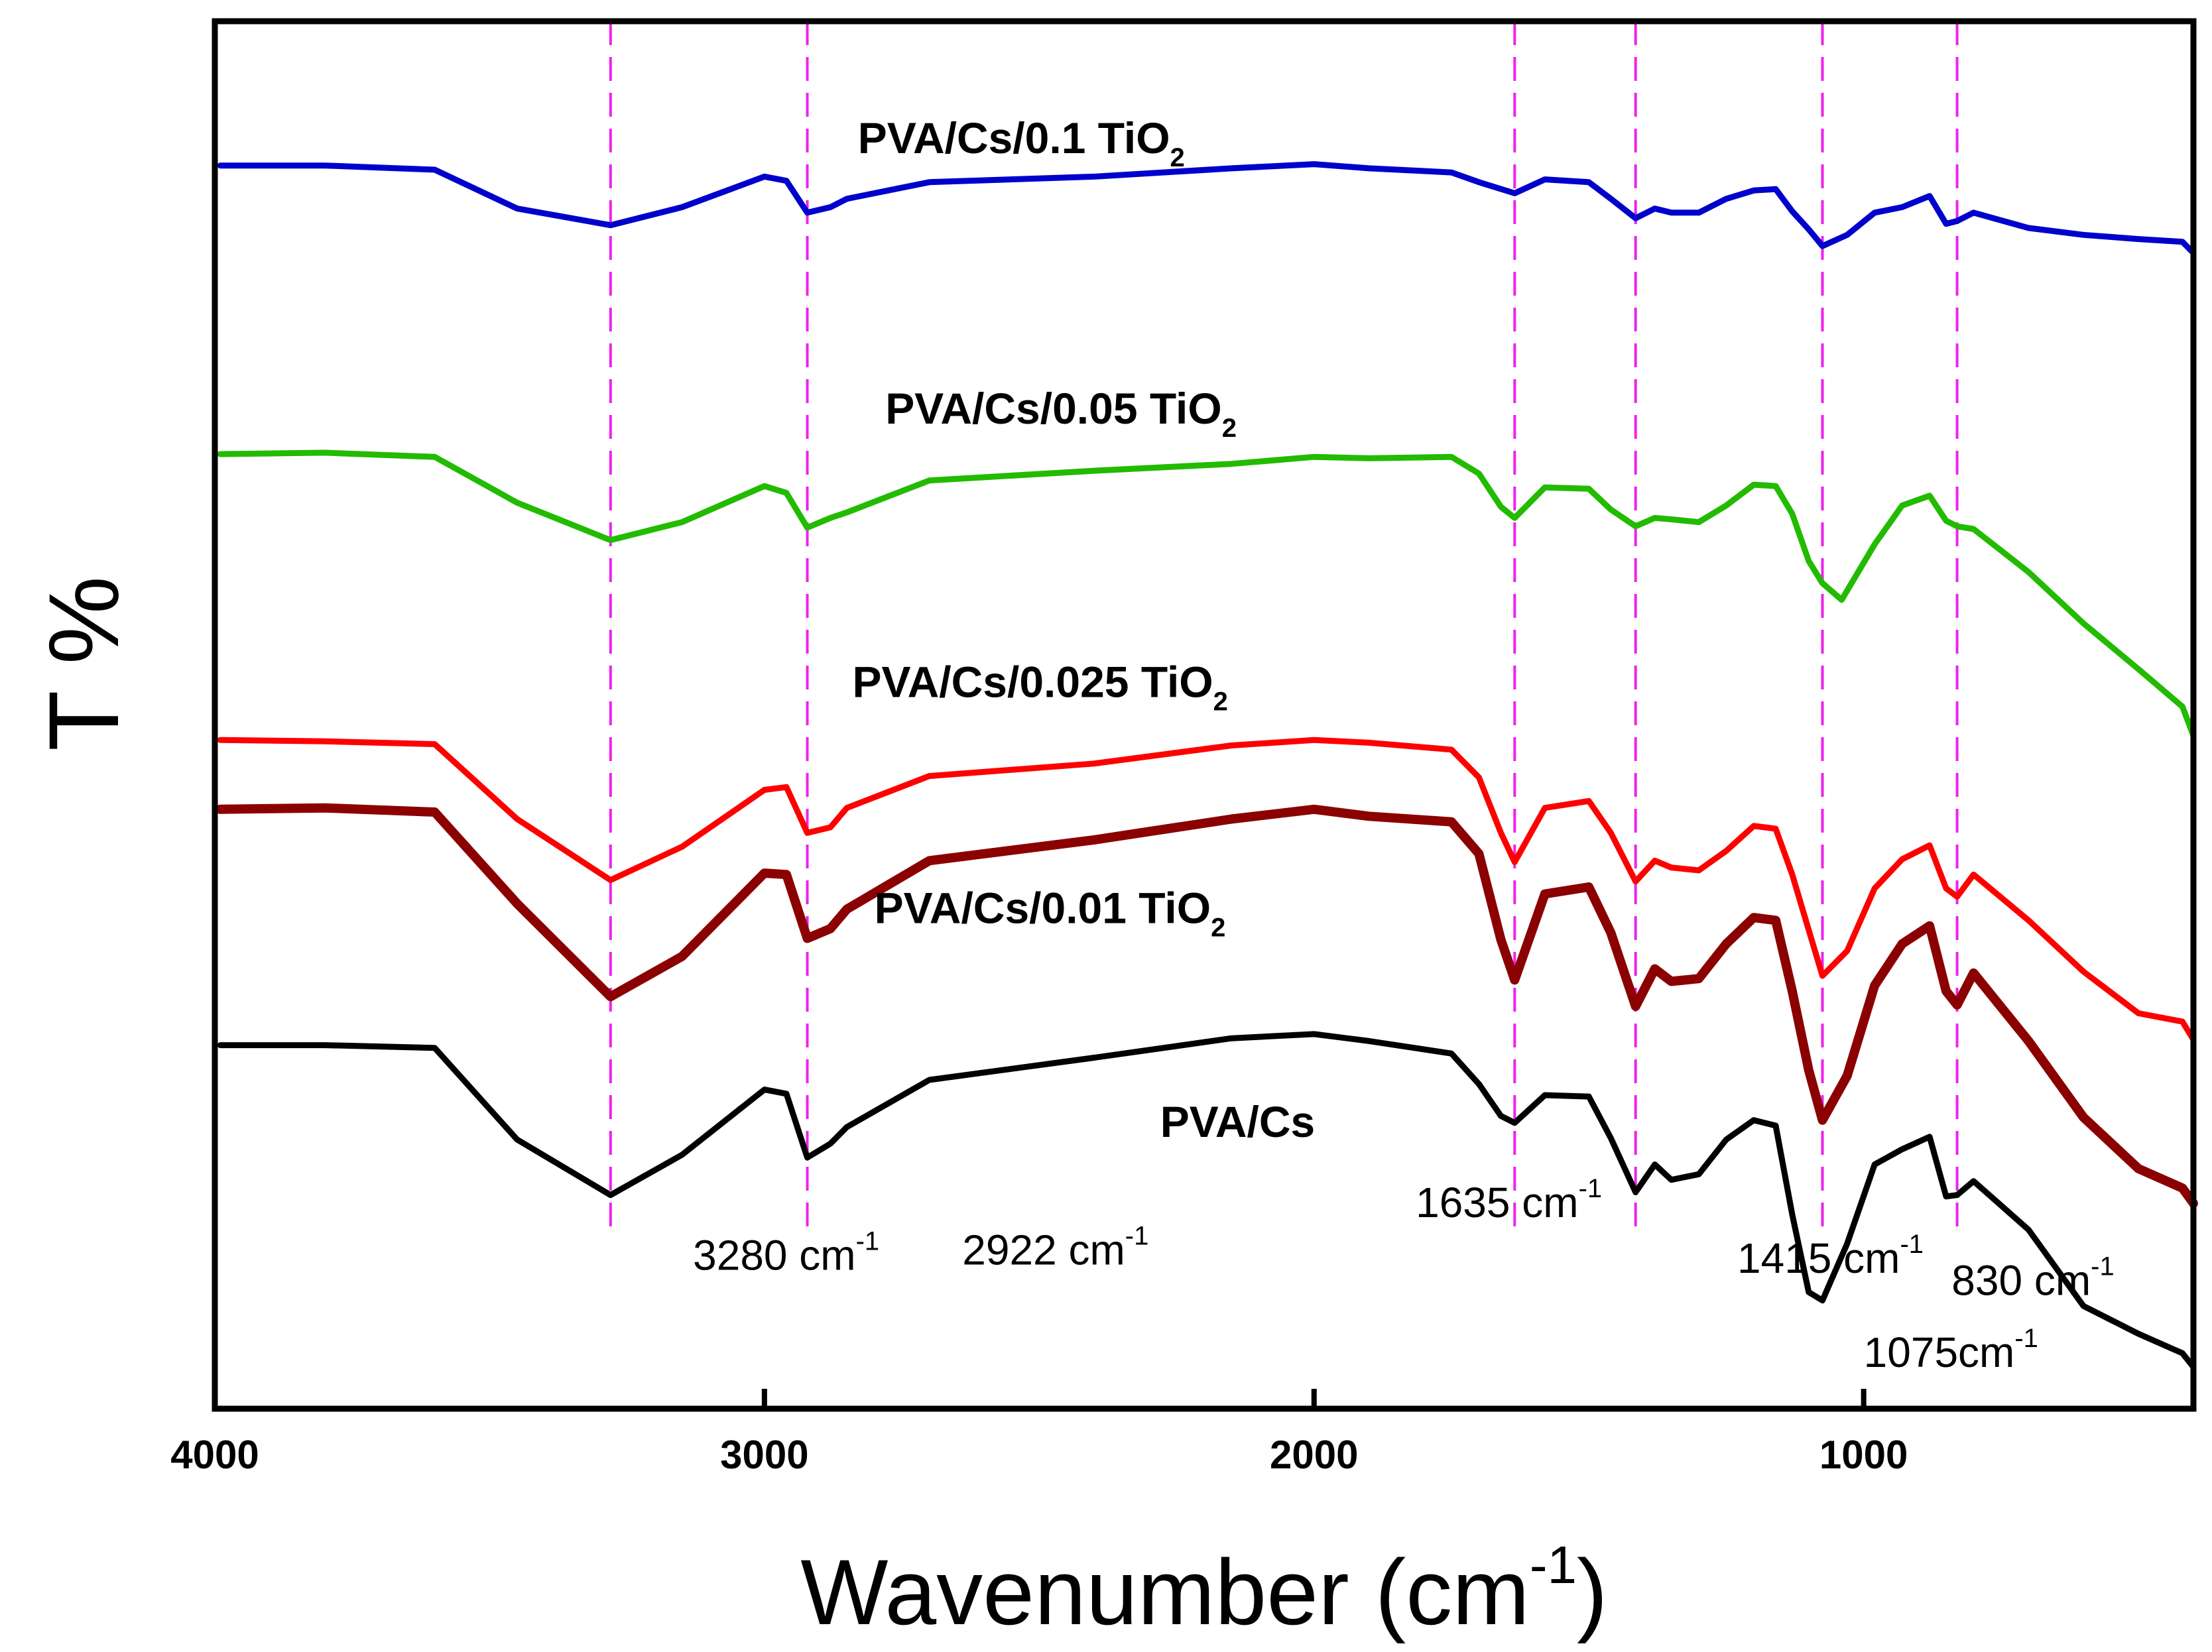  I want to click on peak-label-2922: 2922 cm-1, so click(1055, 1247).